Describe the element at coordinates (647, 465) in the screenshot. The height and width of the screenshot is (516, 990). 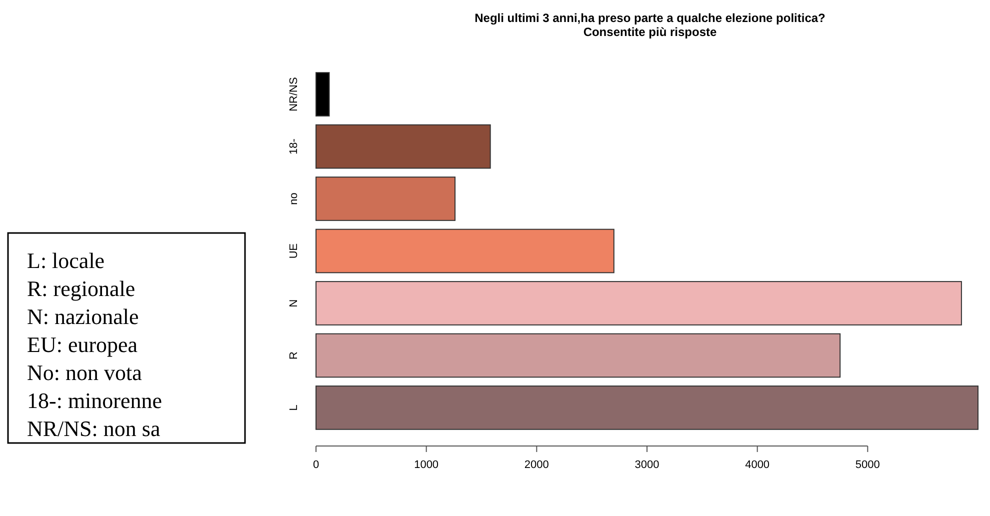
I see `x-tick-label: 3000` at that location.